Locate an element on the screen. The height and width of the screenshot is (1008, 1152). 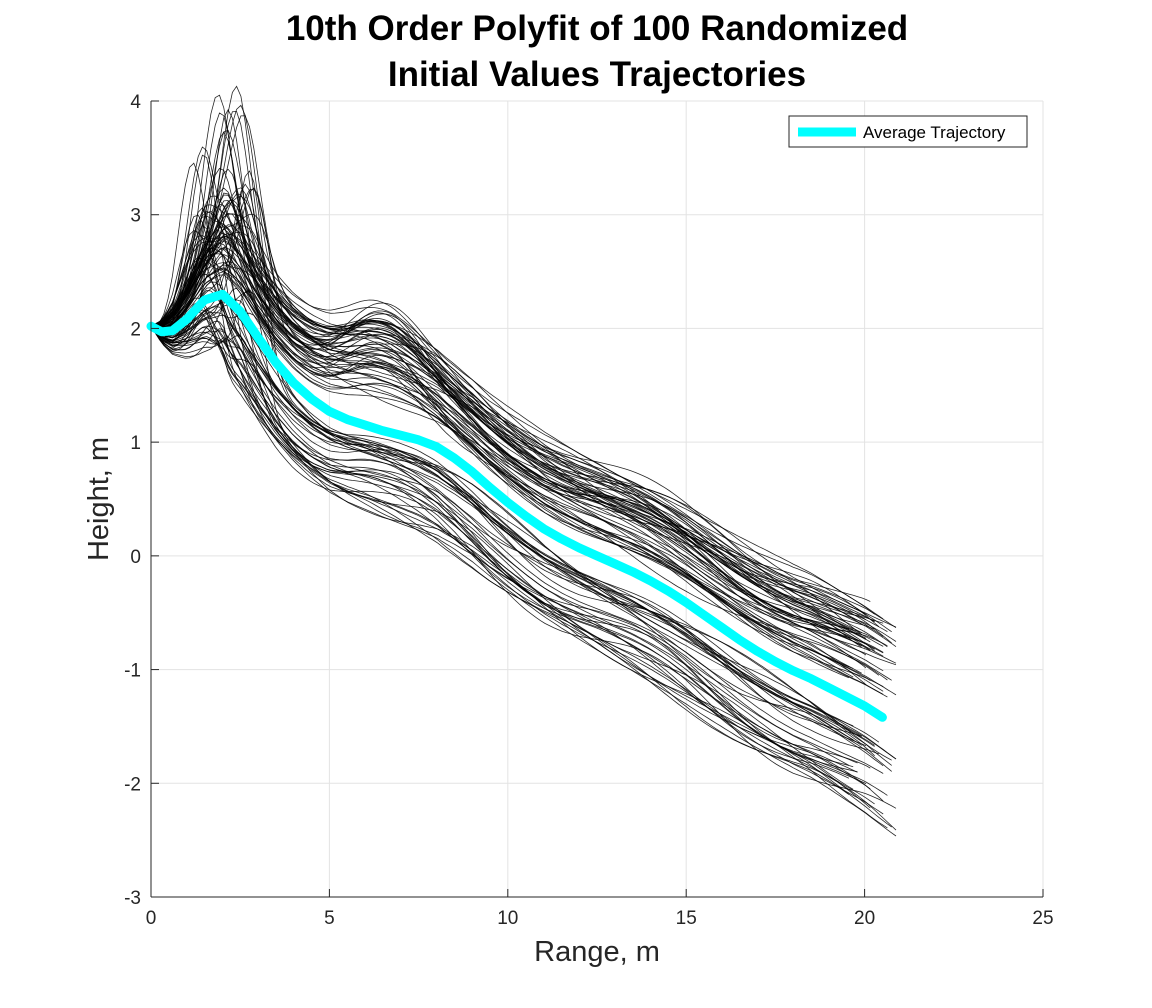
y-axis-label: Height, m is located at coordinates (99, 499).